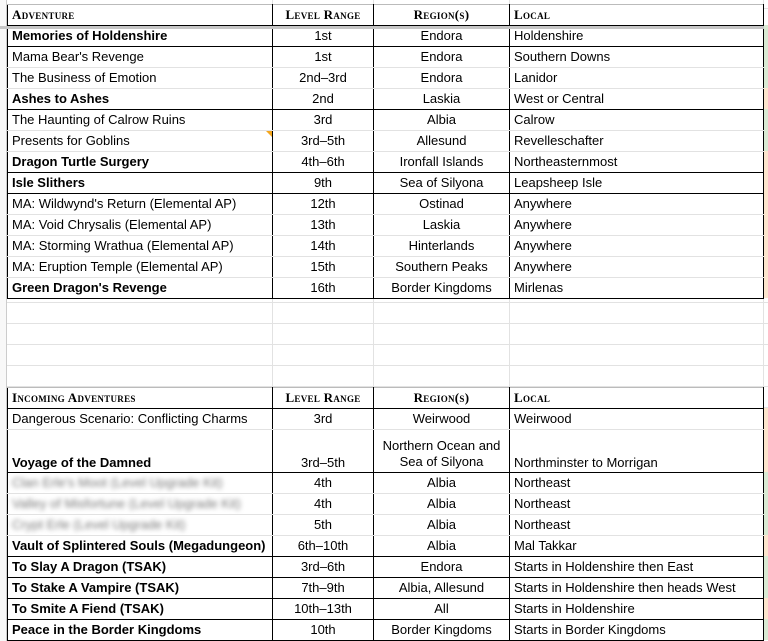 This screenshot has width=768, height=641. I want to click on cell-level-range: 14th, so click(323, 246).